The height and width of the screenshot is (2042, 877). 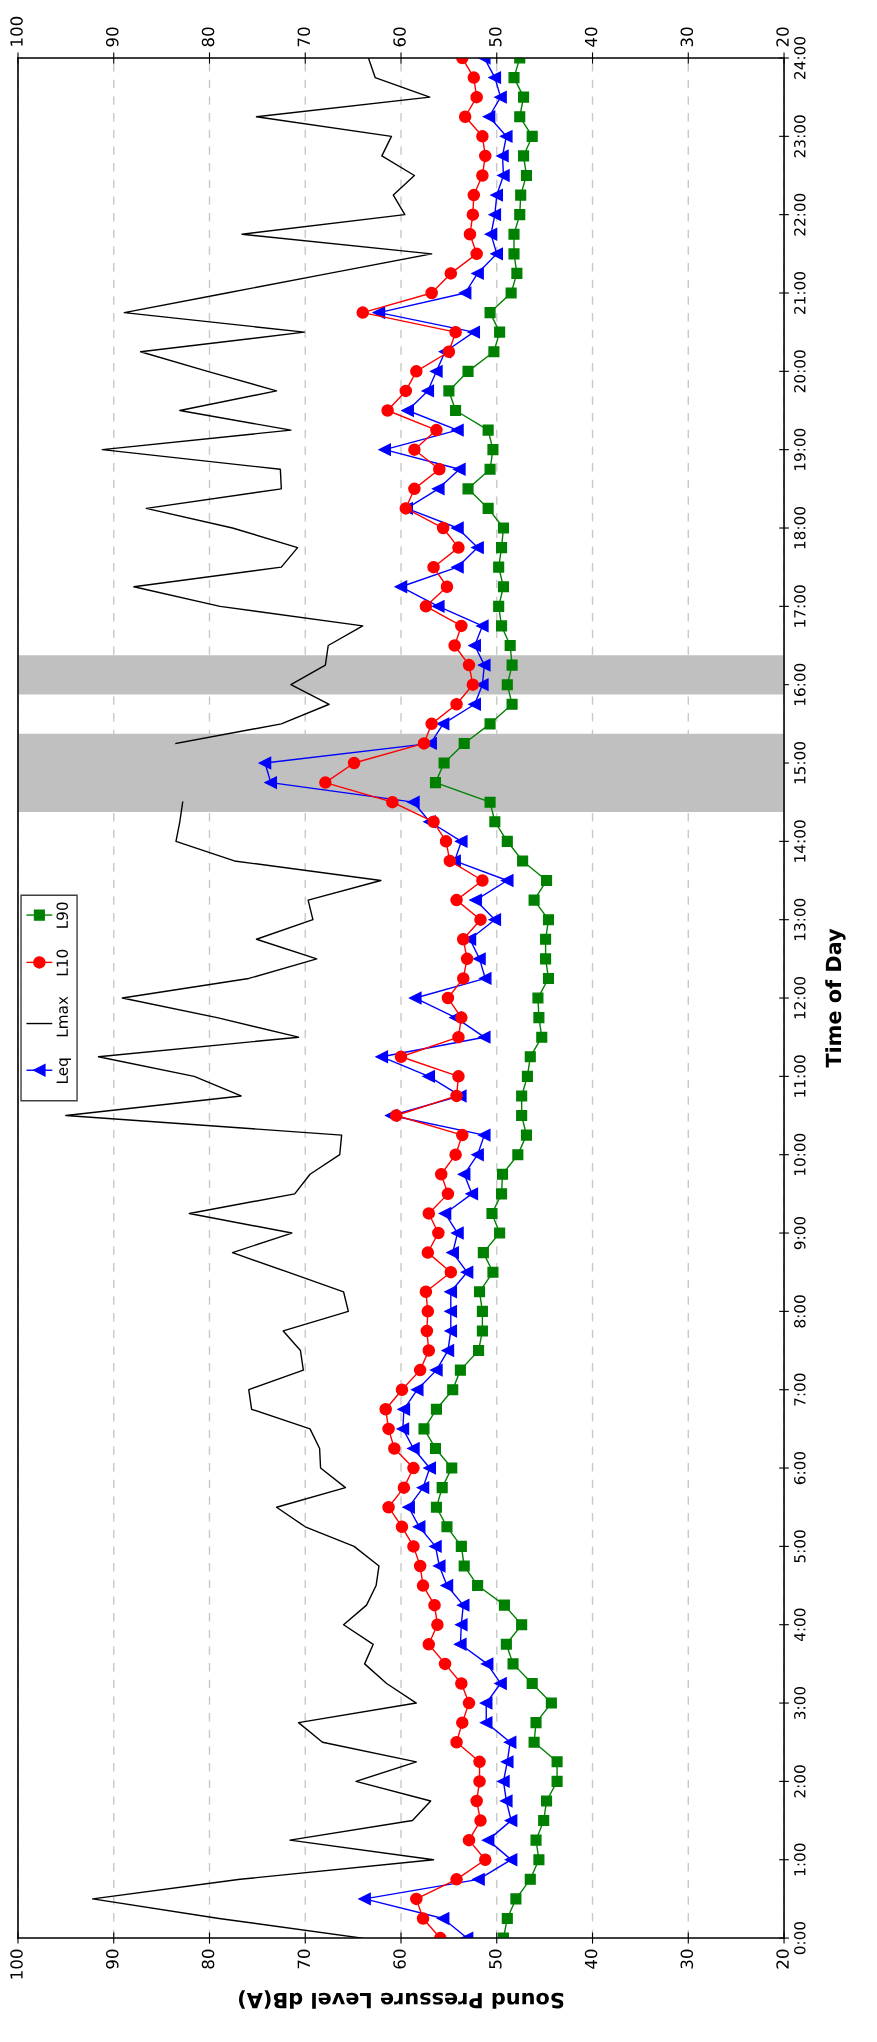 I want to click on y-tick-label: 19:00, so click(x=800, y=449).